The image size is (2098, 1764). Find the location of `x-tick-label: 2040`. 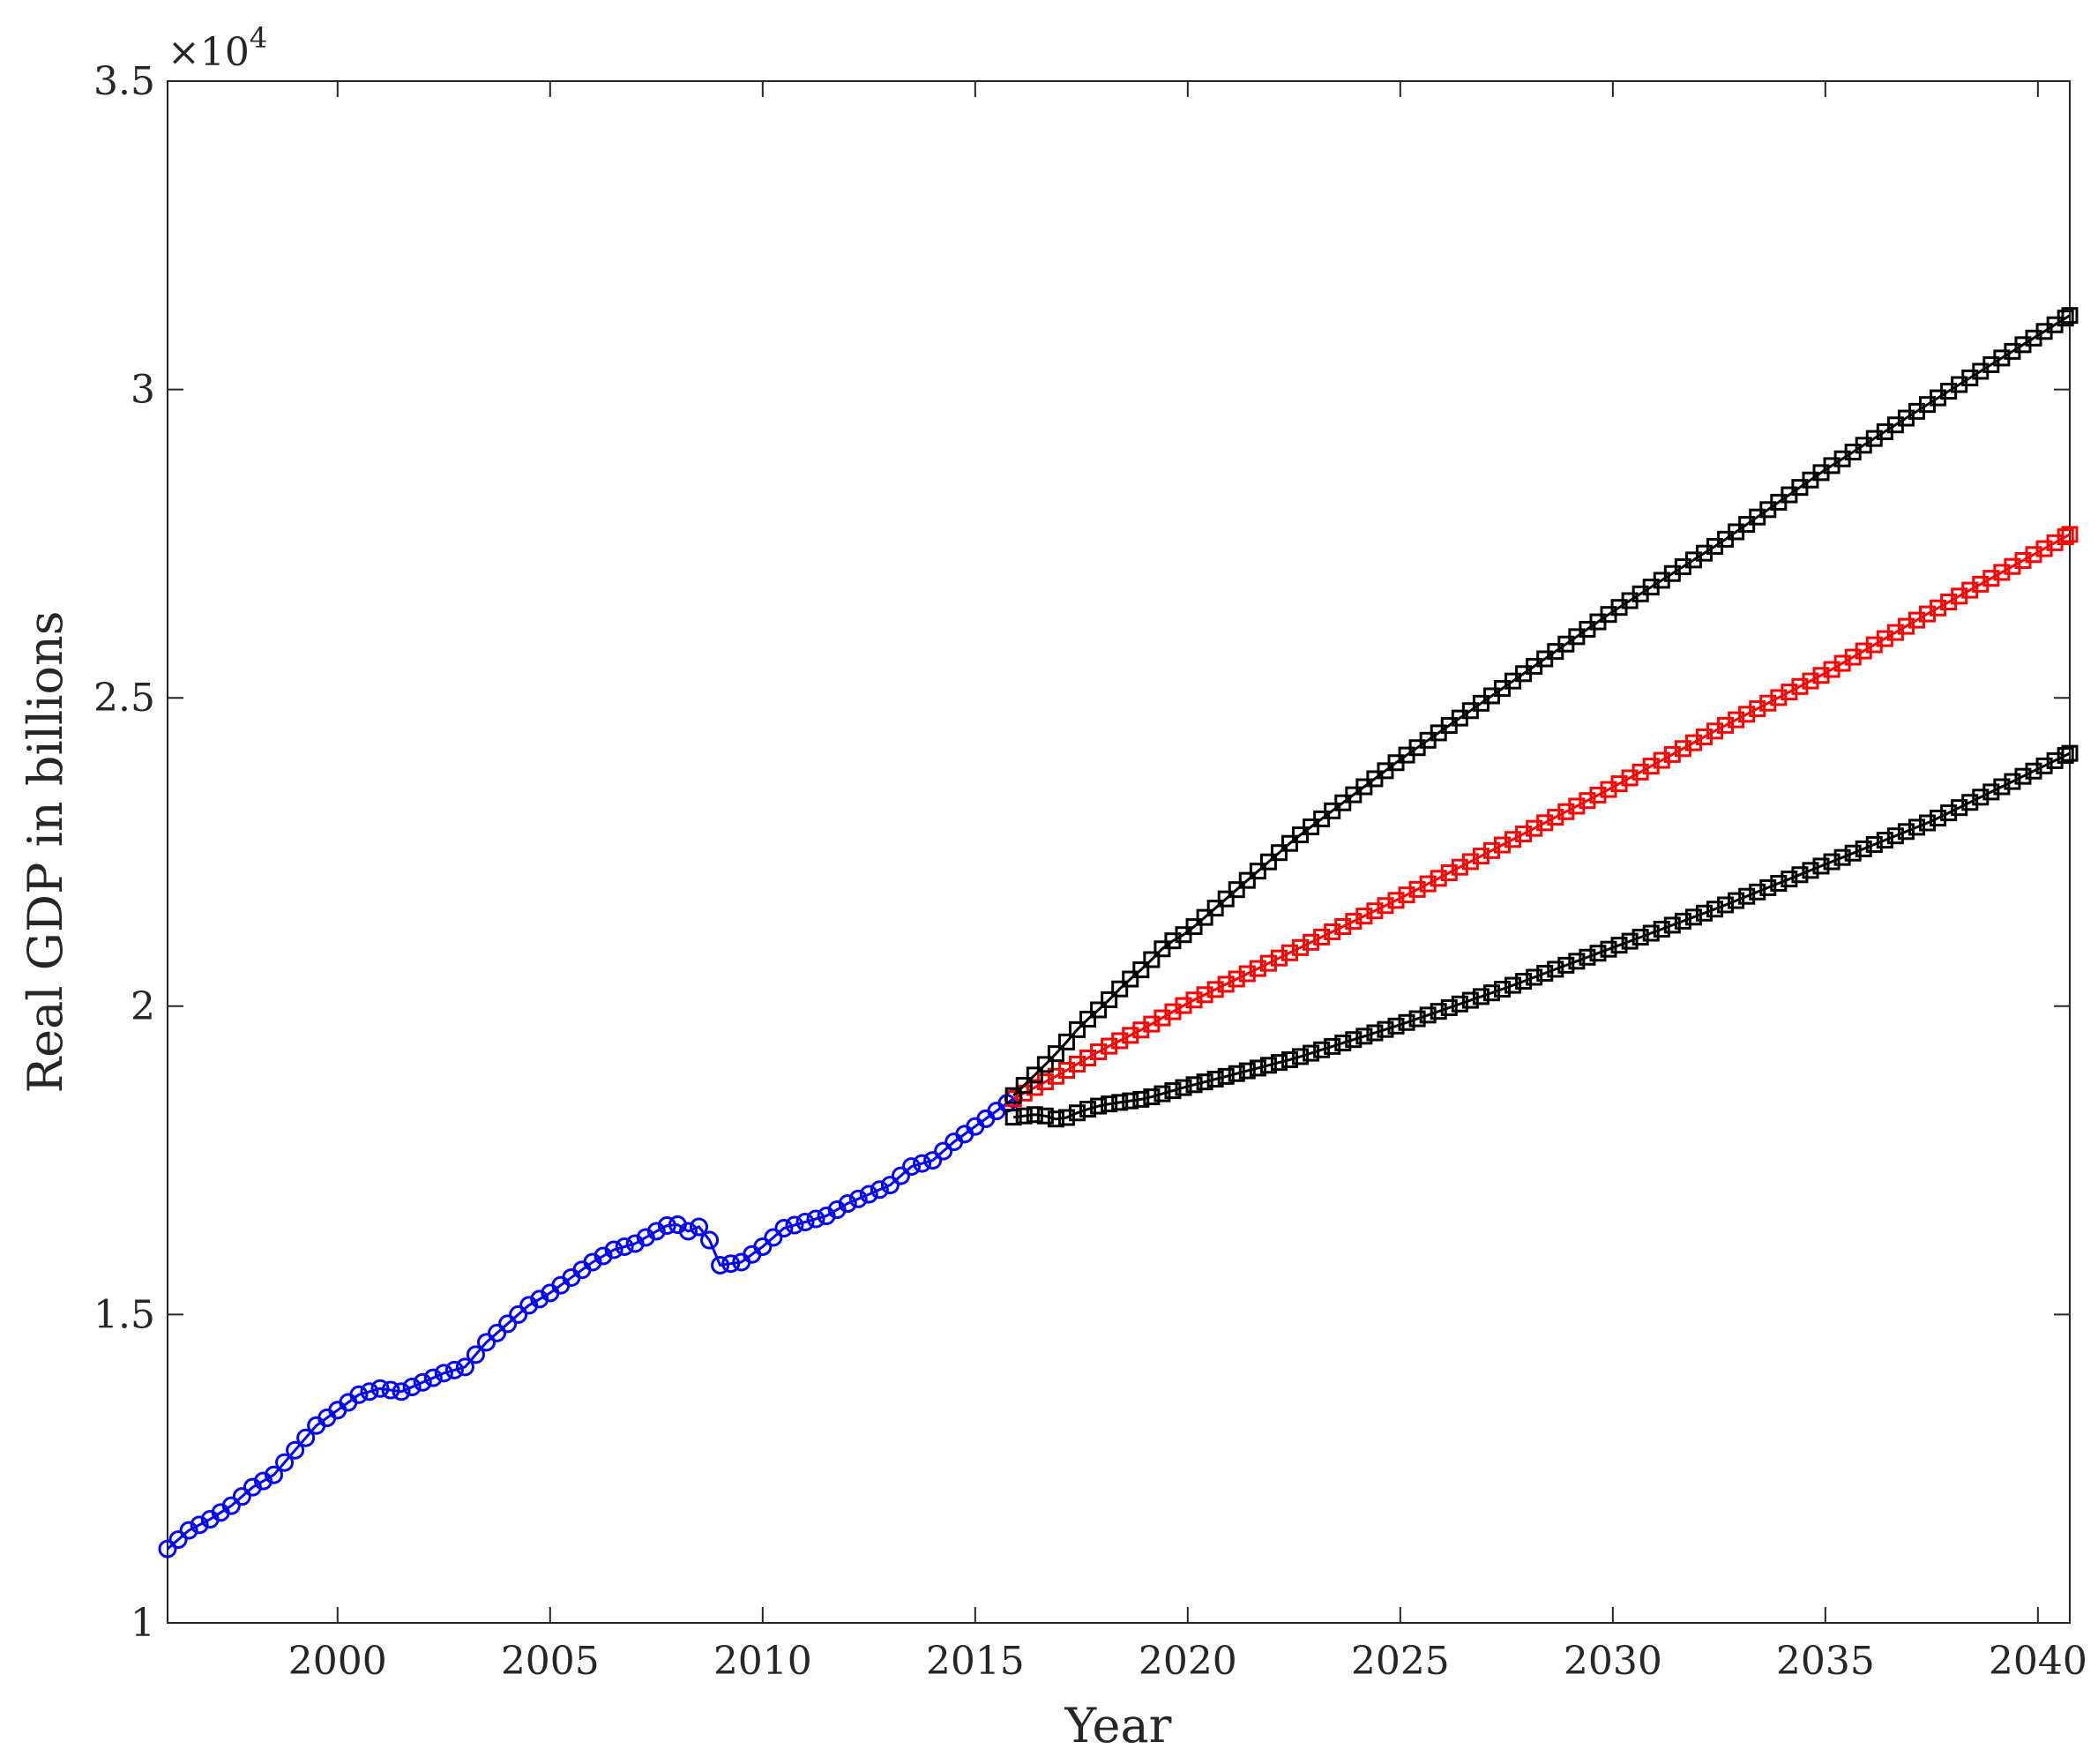

x-tick-label: 2040 is located at coordinates (2038, 1661).